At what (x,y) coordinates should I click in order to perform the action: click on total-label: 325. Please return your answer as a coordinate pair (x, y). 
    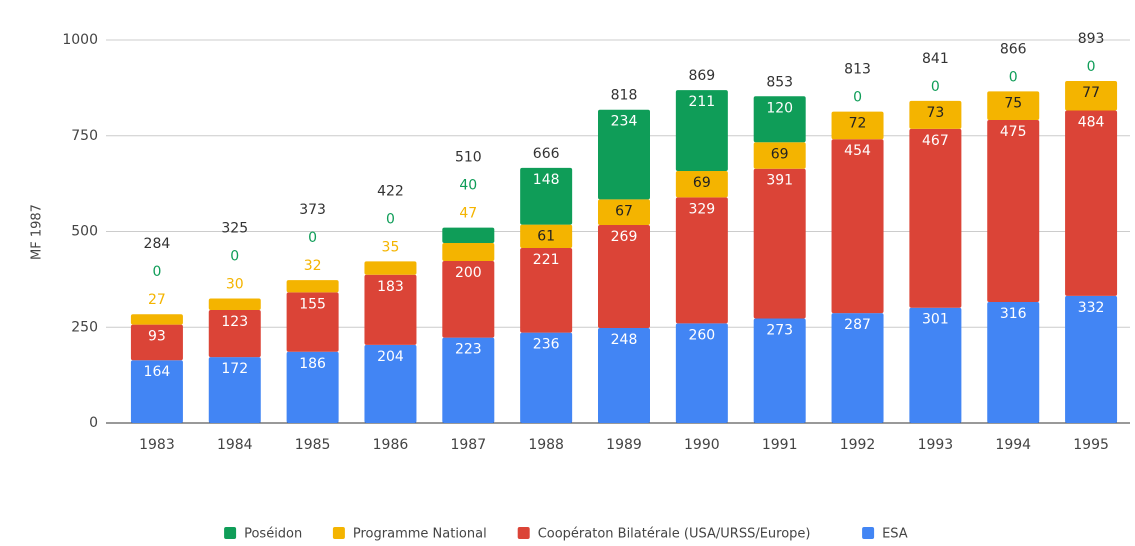
    Looking at the image, I should click on (234, 229).